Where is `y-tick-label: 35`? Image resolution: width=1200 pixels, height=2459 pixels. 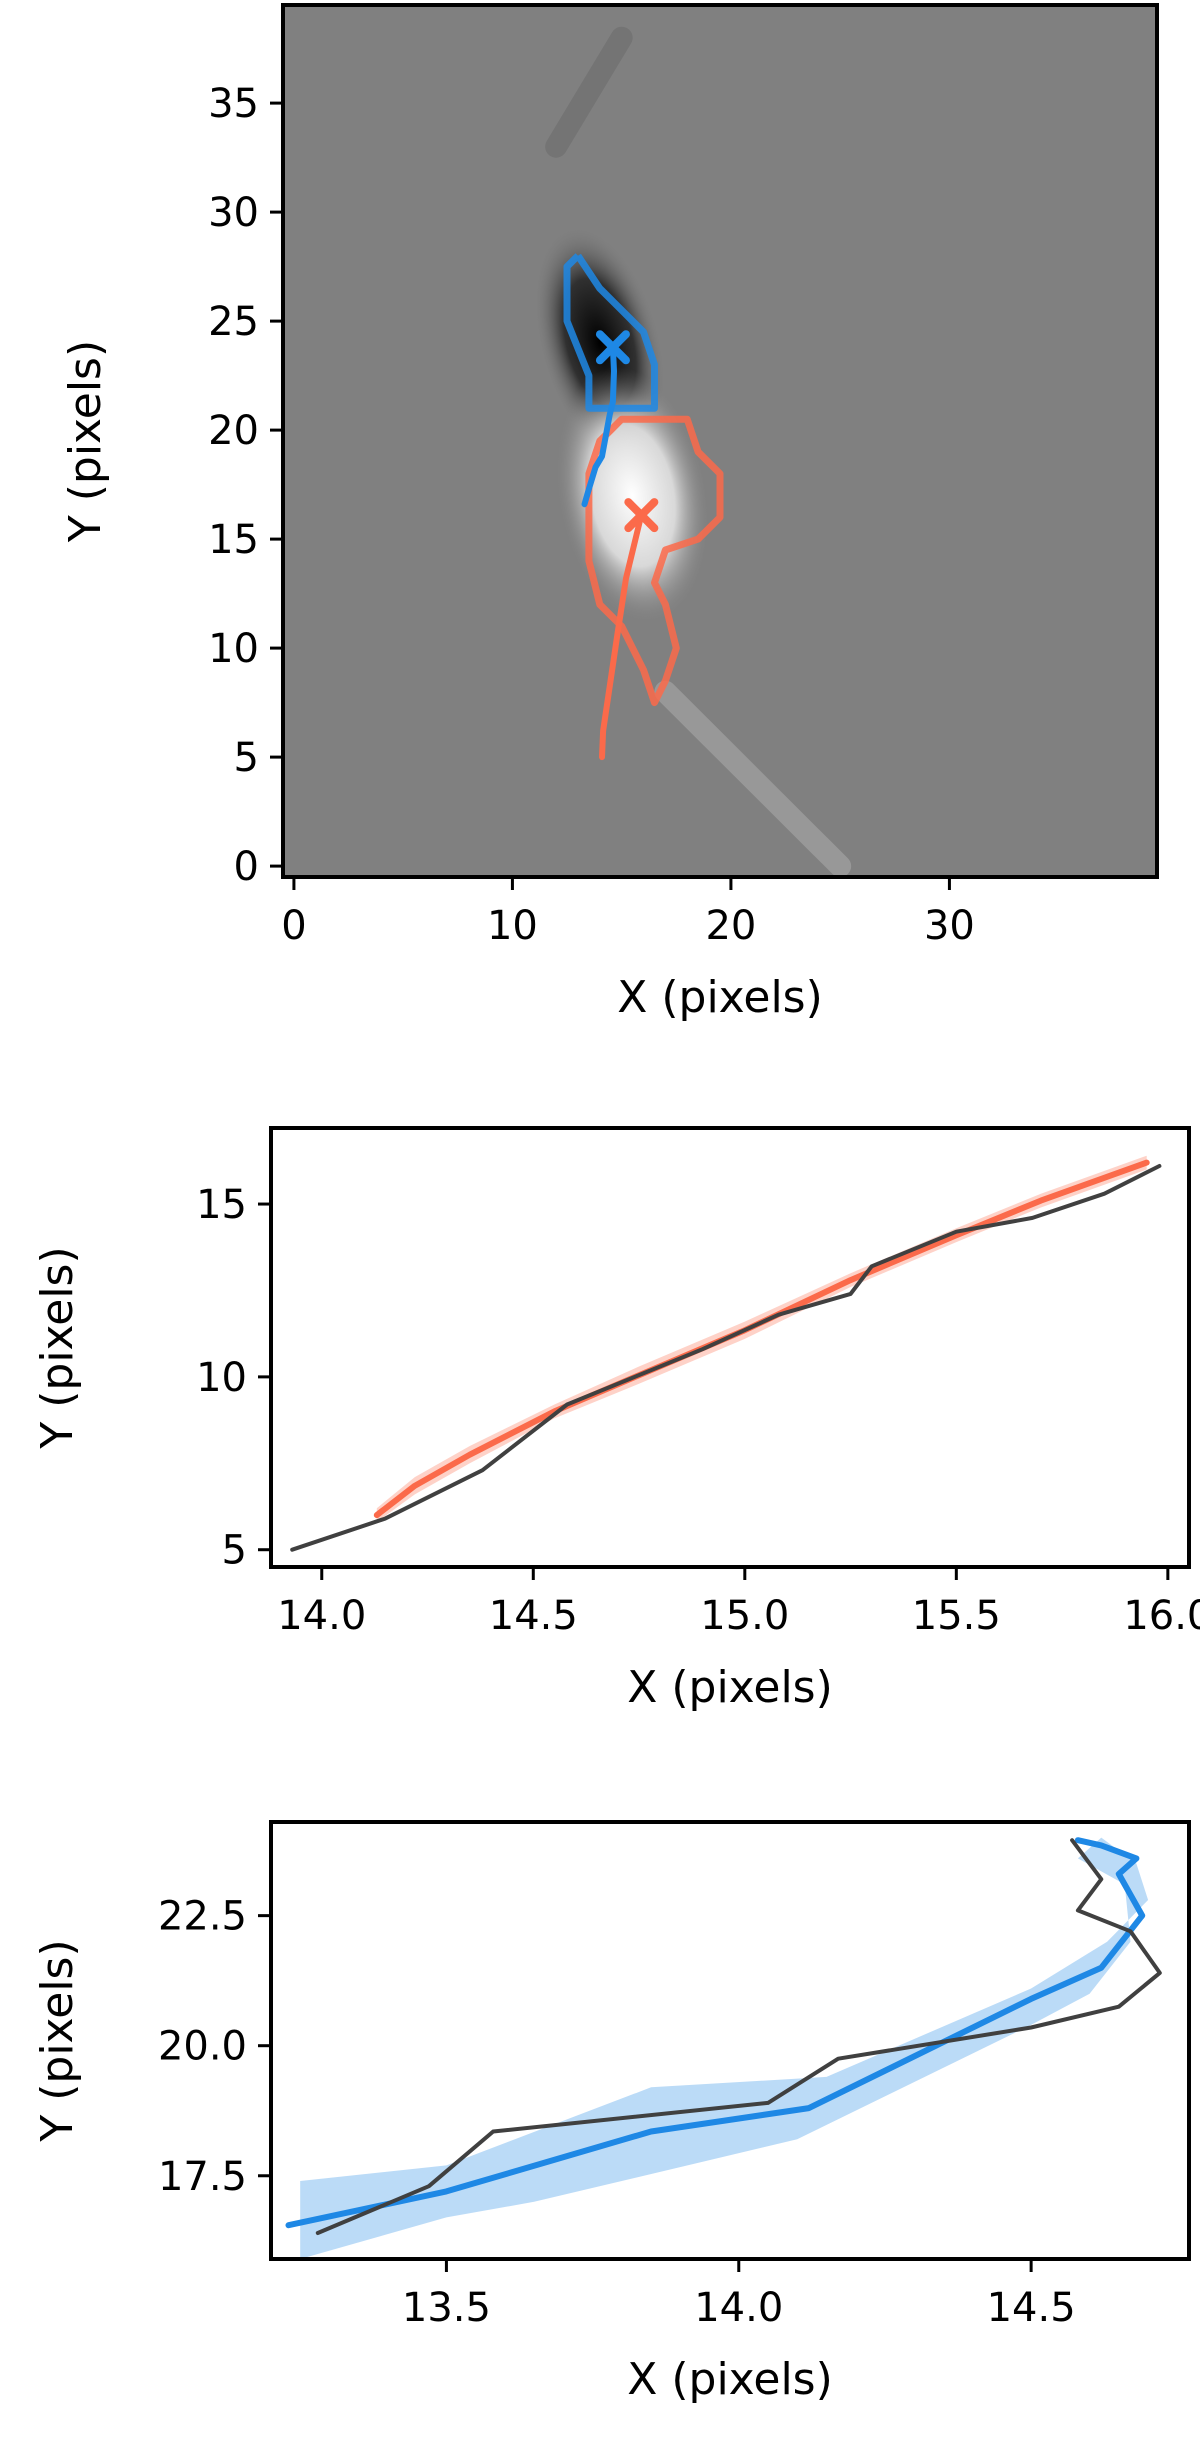
y-tick-label: 35 is located at coordinates (233, 104).